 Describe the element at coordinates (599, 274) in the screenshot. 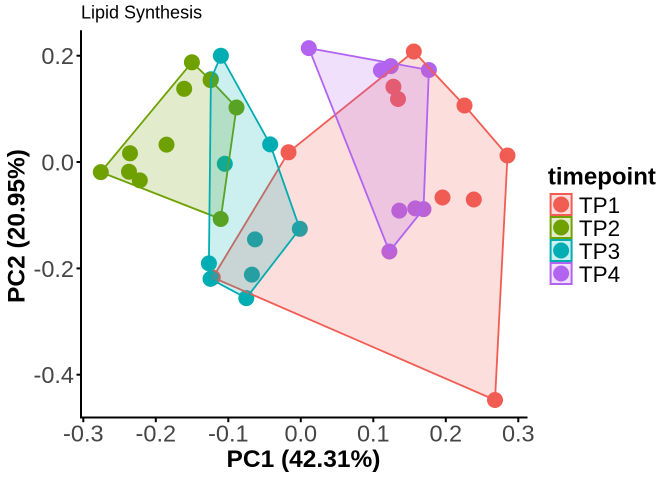

I see `svg-text: TP4` at that location.